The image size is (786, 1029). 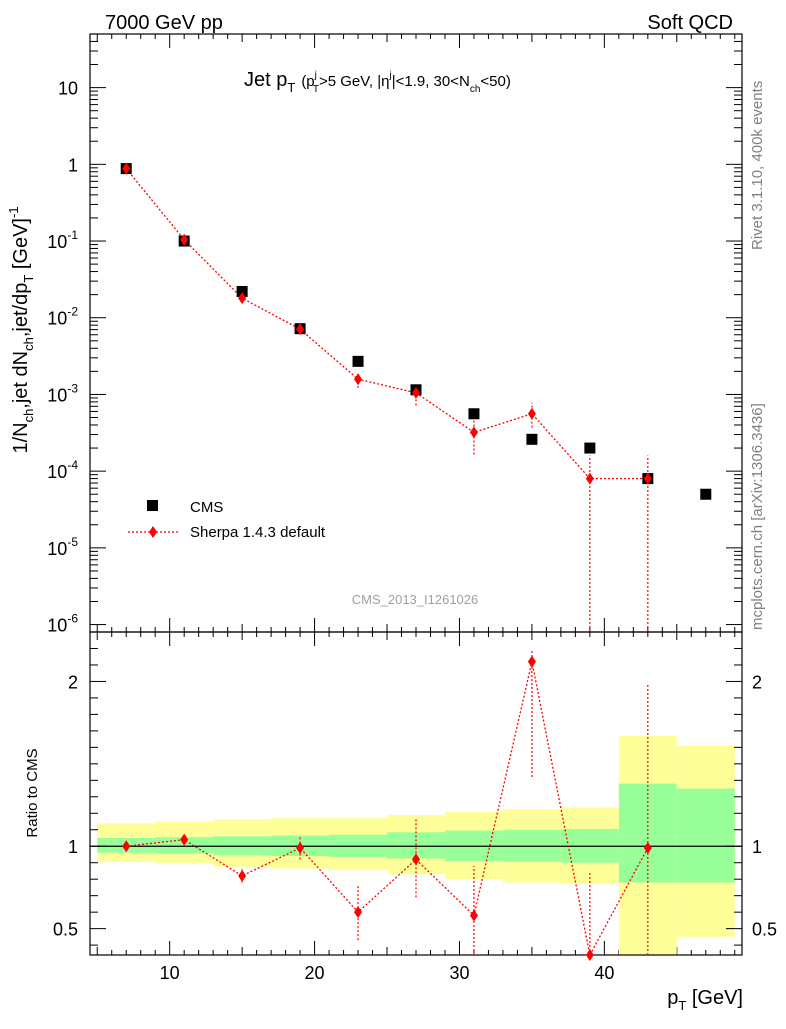 I want to click on x-axis-label: pT [GeV], so click(x=705, y=1000).